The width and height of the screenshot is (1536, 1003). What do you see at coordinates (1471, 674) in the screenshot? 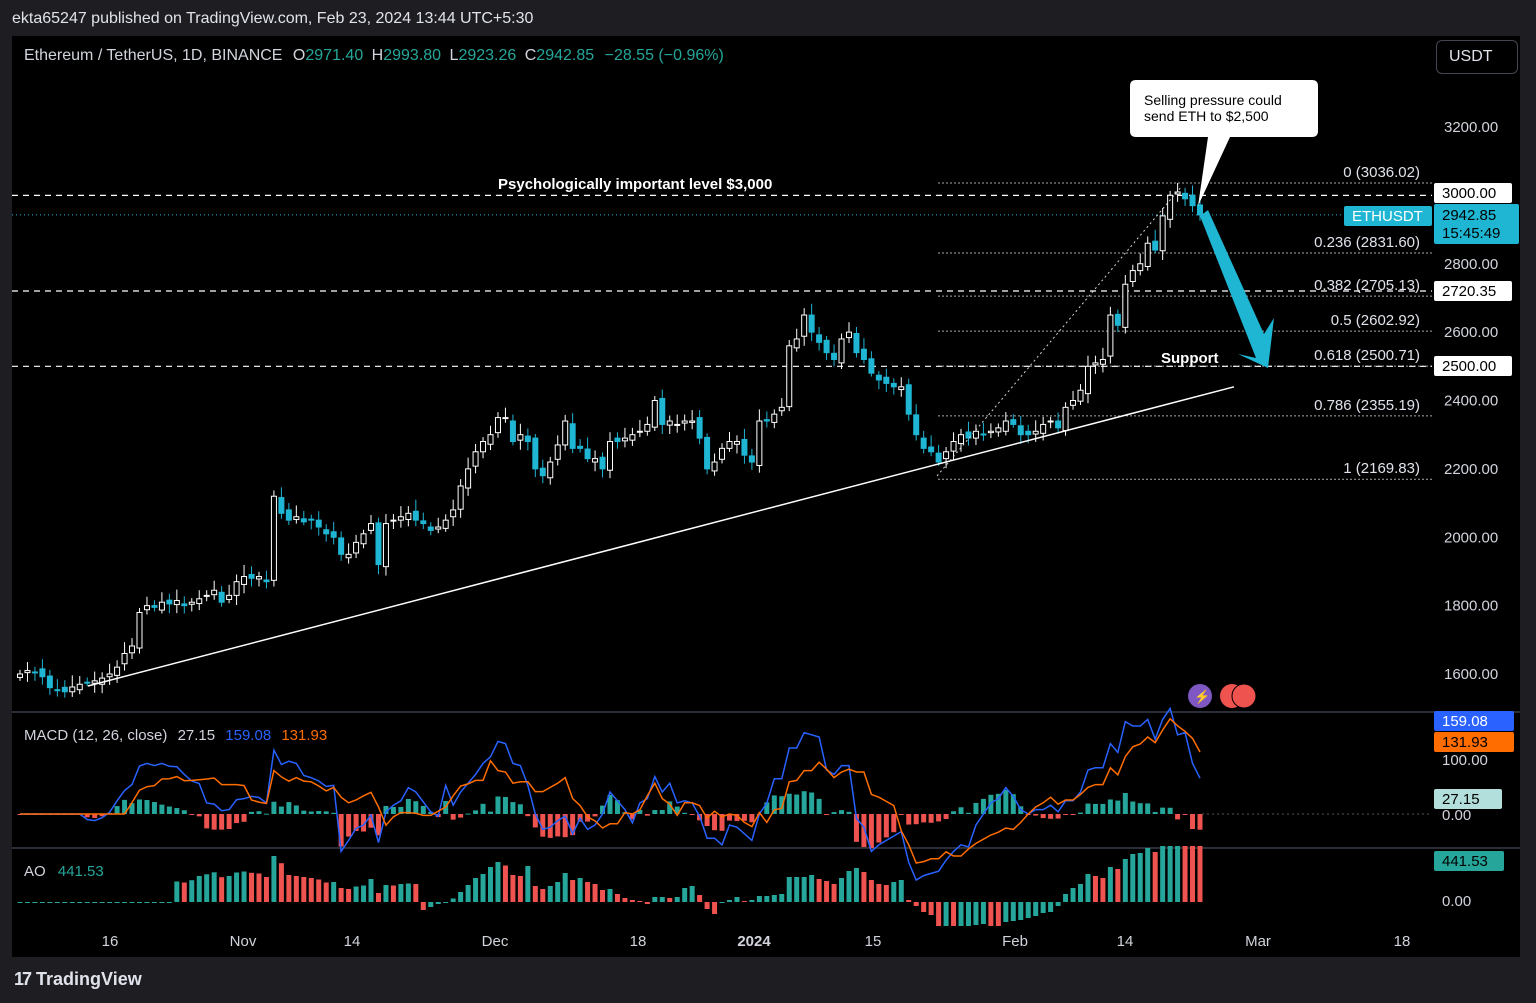
I see `y-tick-label: 1600.00` at bounding box center [1471, 674].